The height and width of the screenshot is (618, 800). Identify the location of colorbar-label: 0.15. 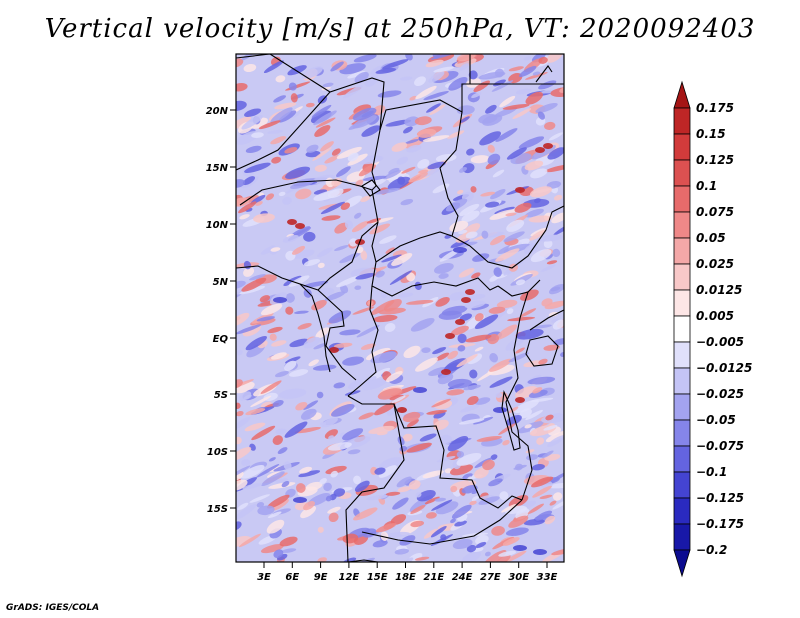
(711, 134).